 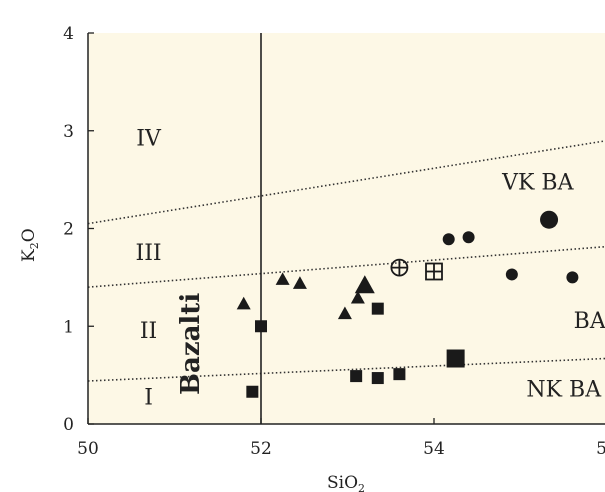 I want to click on y-tick-label: 4, so click(x=68, y=34).